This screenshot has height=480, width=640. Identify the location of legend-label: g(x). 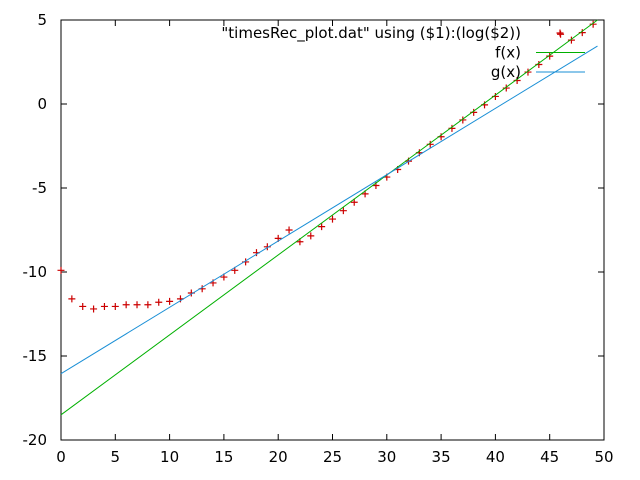
(506, 72).